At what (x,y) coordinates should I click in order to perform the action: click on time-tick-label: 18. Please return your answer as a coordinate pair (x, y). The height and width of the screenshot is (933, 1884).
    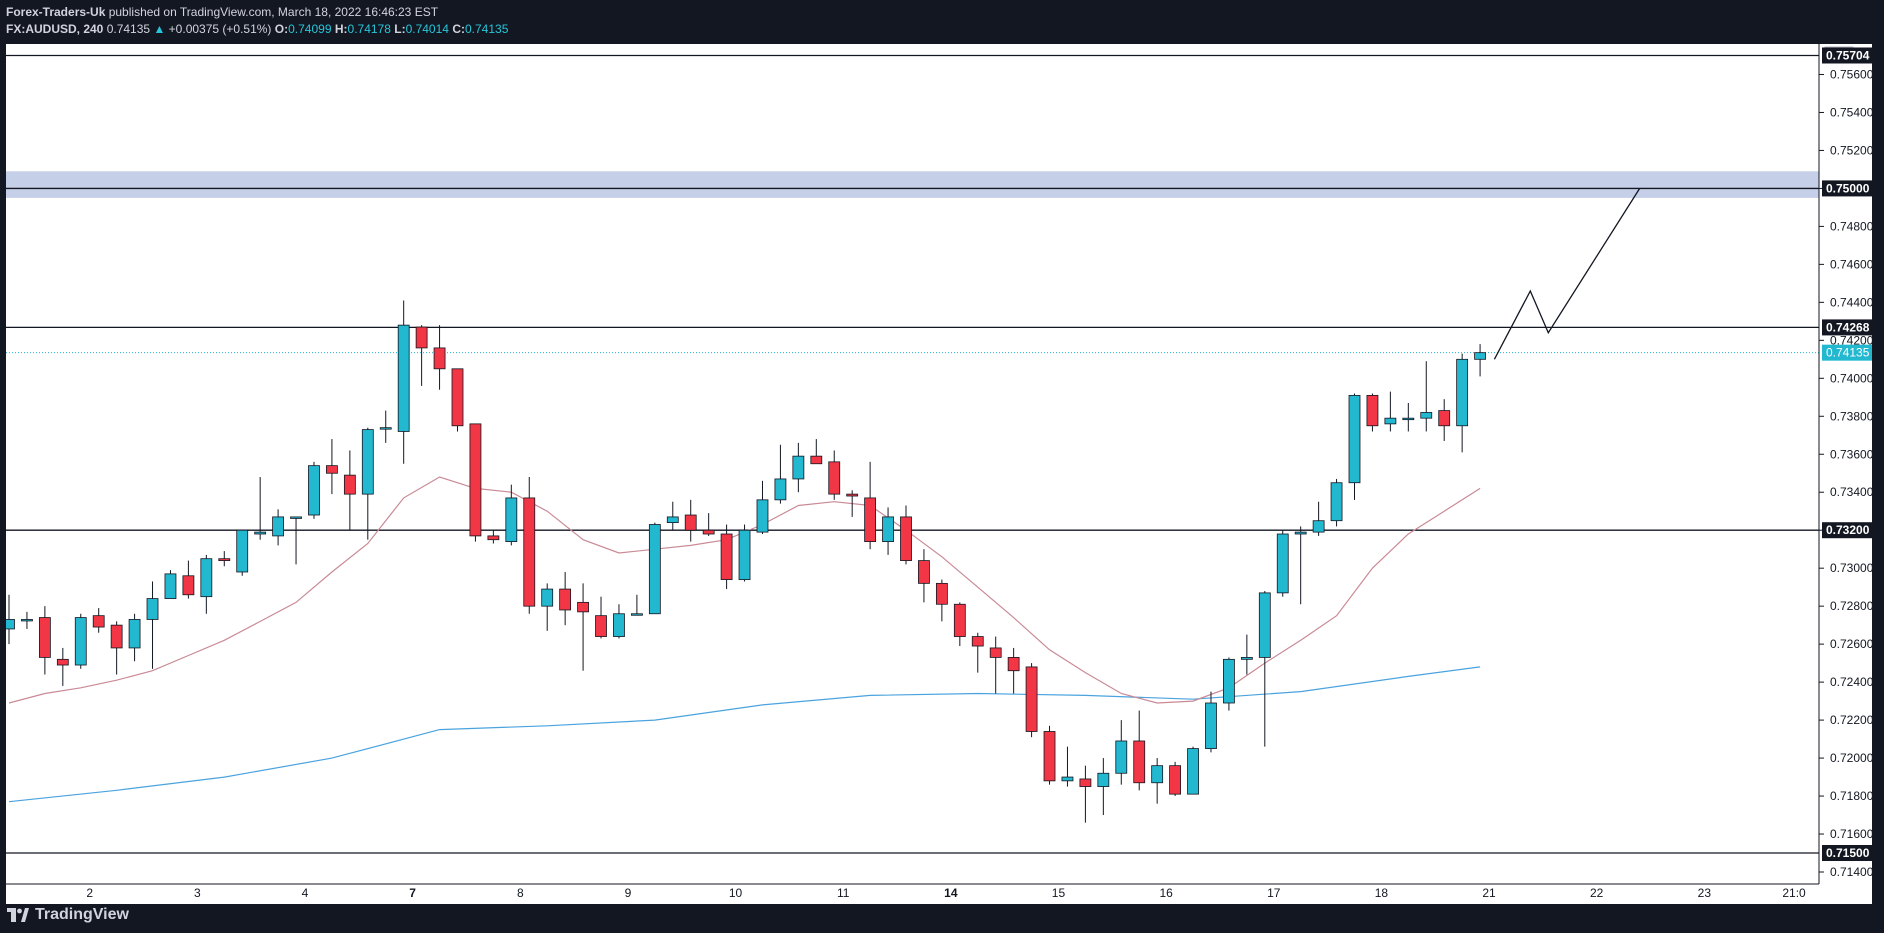
    Looking at the image, I should click on (1382, 893).